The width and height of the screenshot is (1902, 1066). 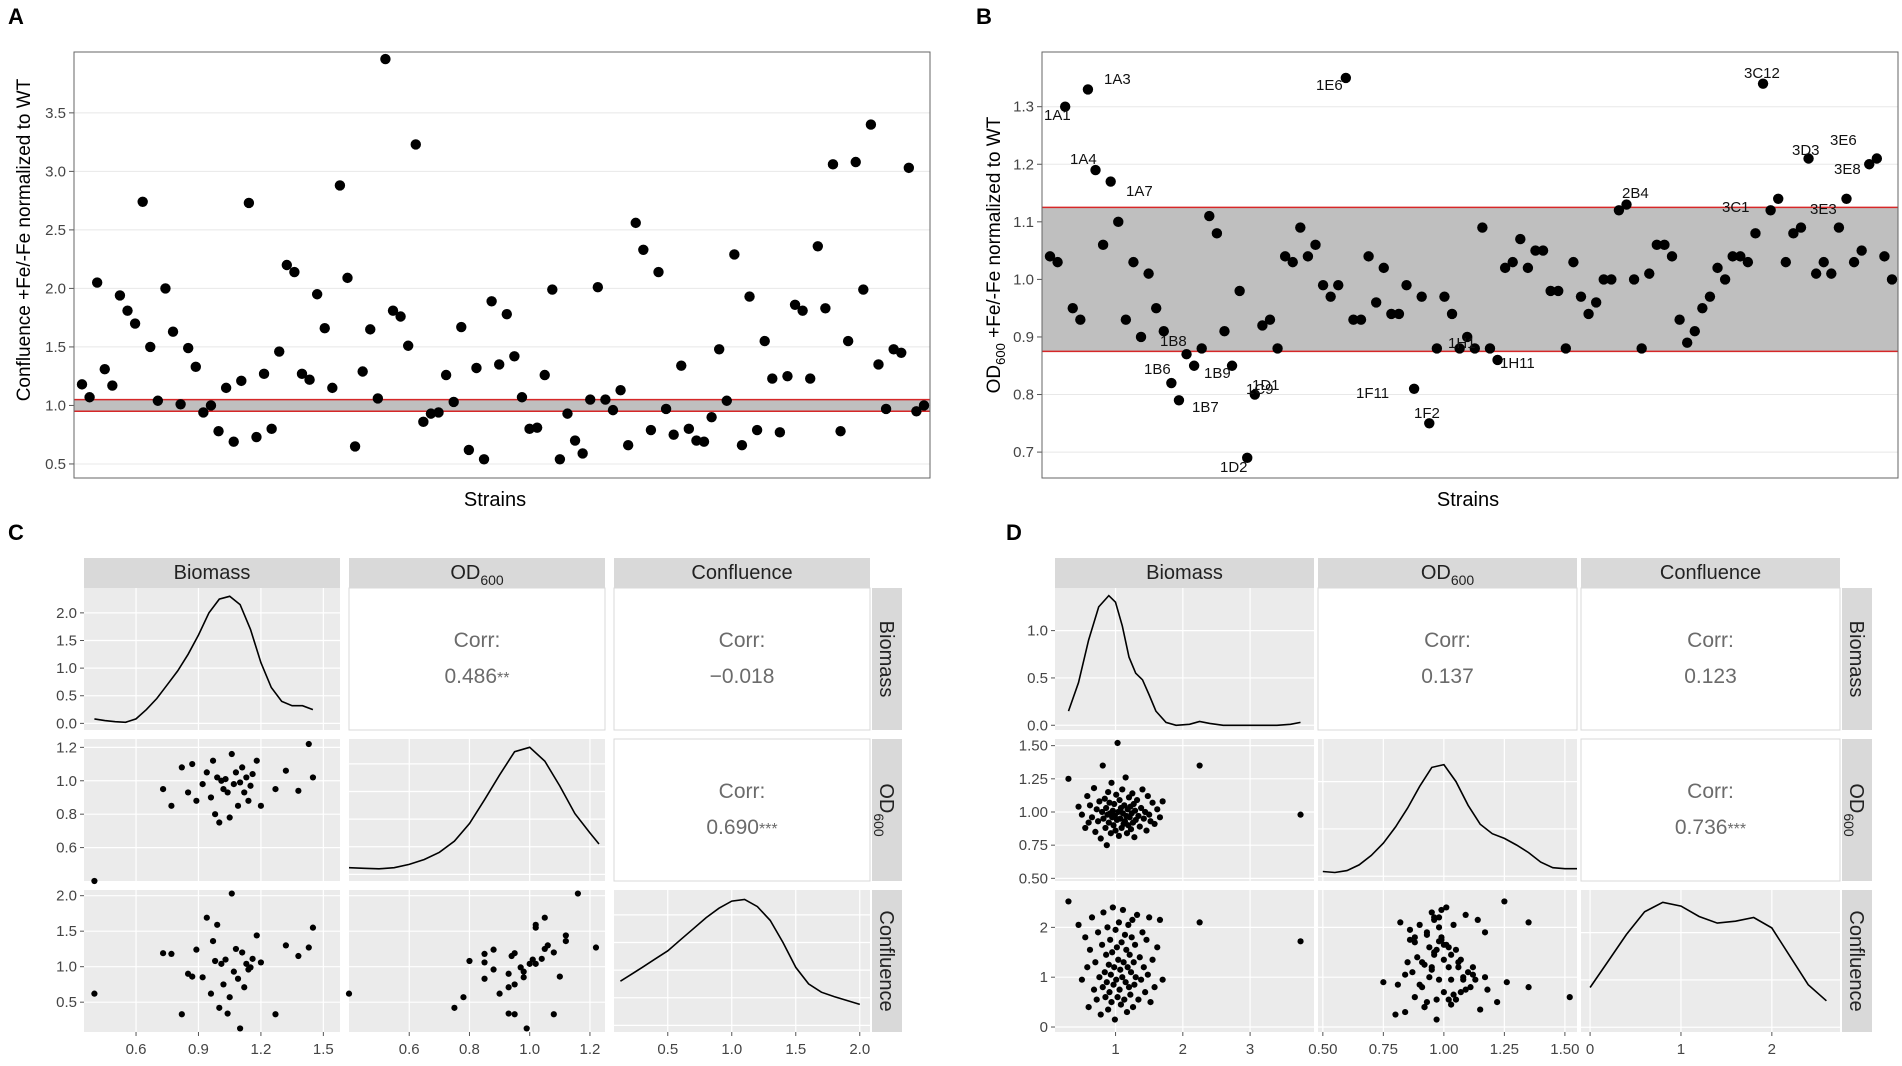 What do you see at coordinates (477, 640) in the screenshot?
I see `correlation-label: Corr:` at bounding box center [477, 640].